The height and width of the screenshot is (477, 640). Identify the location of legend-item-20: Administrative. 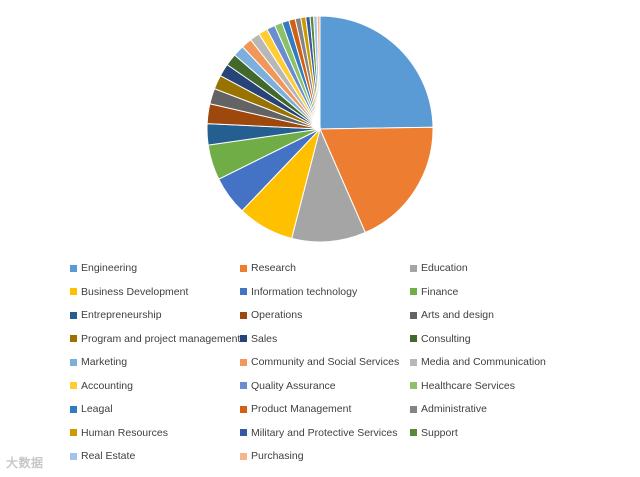
(448, 409).